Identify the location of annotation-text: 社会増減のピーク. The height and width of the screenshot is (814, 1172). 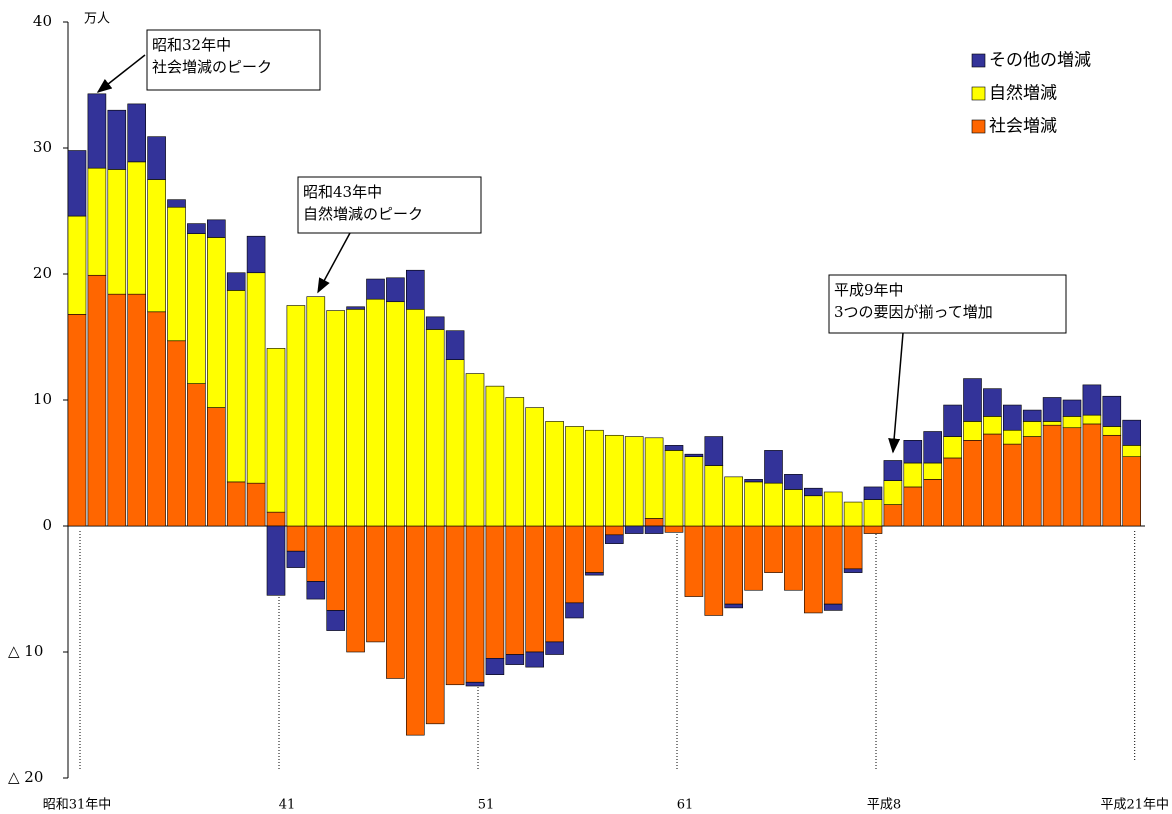
(212, 67).